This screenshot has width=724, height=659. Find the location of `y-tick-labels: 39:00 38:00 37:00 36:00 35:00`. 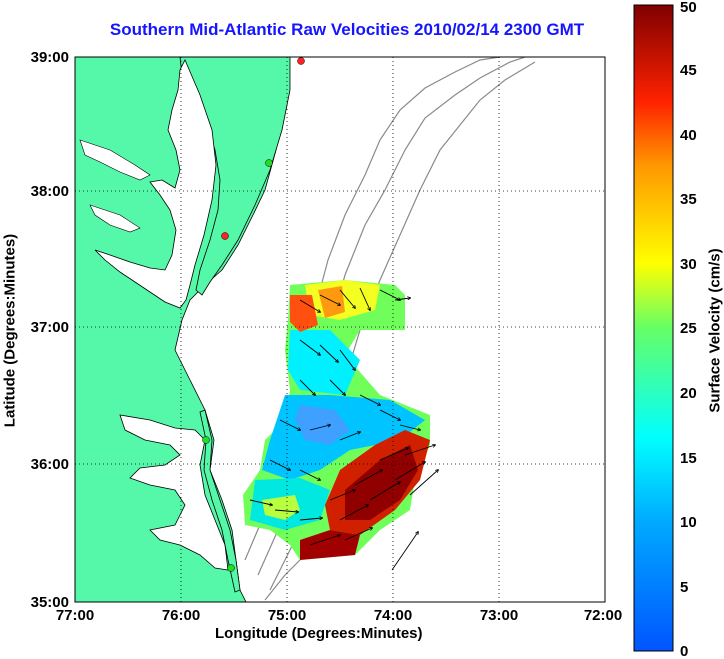

y-tick-labels: 39:00 38:00 37:00 36:00 35:00 is located at coordinates (50, 330).